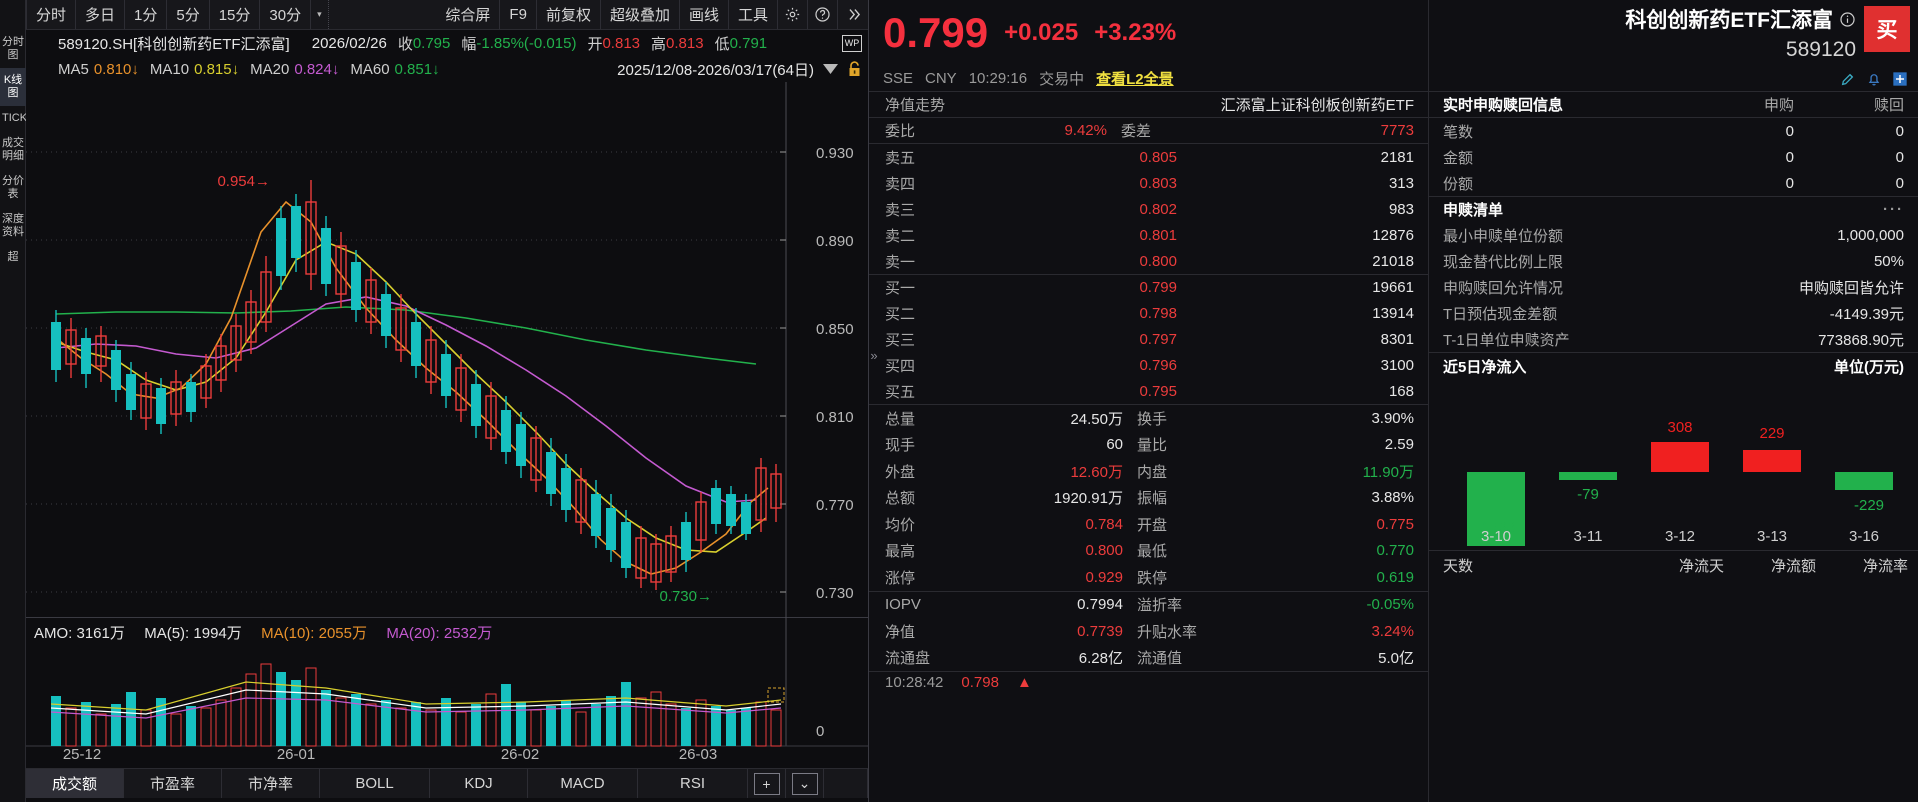 This screenshot has width=1918, height=802. I want to click on tab-f9: F9, so click(518, 14).